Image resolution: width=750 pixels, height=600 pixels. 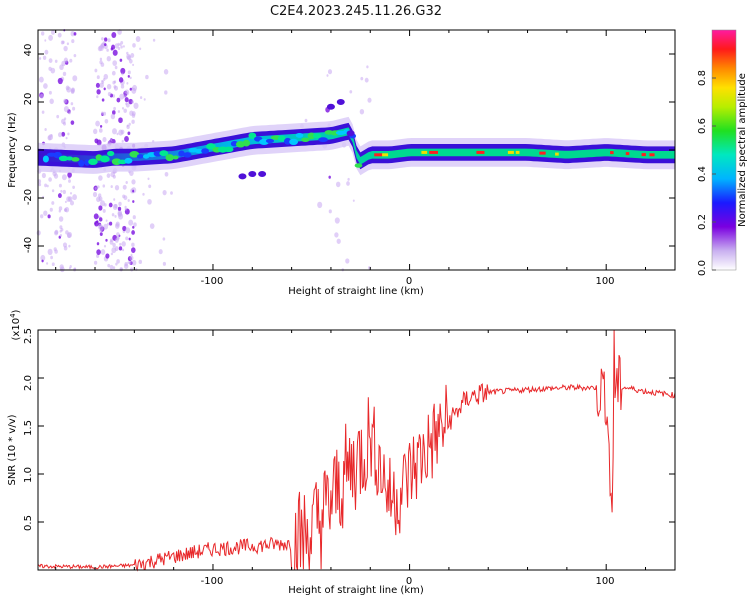 What do you see at coordinates (16, 329) in the screenshot?
I see `snr-multiplier-base: (x10` at bounding box center [16, 329].